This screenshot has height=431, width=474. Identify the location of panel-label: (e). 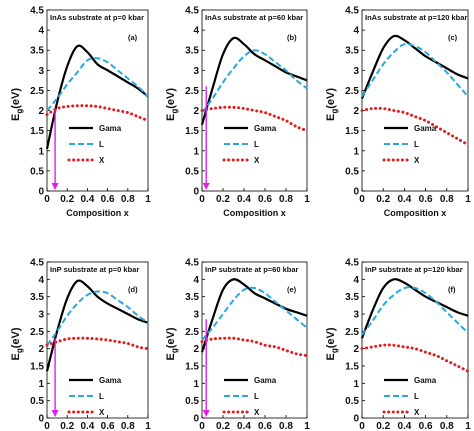
(292, 289).